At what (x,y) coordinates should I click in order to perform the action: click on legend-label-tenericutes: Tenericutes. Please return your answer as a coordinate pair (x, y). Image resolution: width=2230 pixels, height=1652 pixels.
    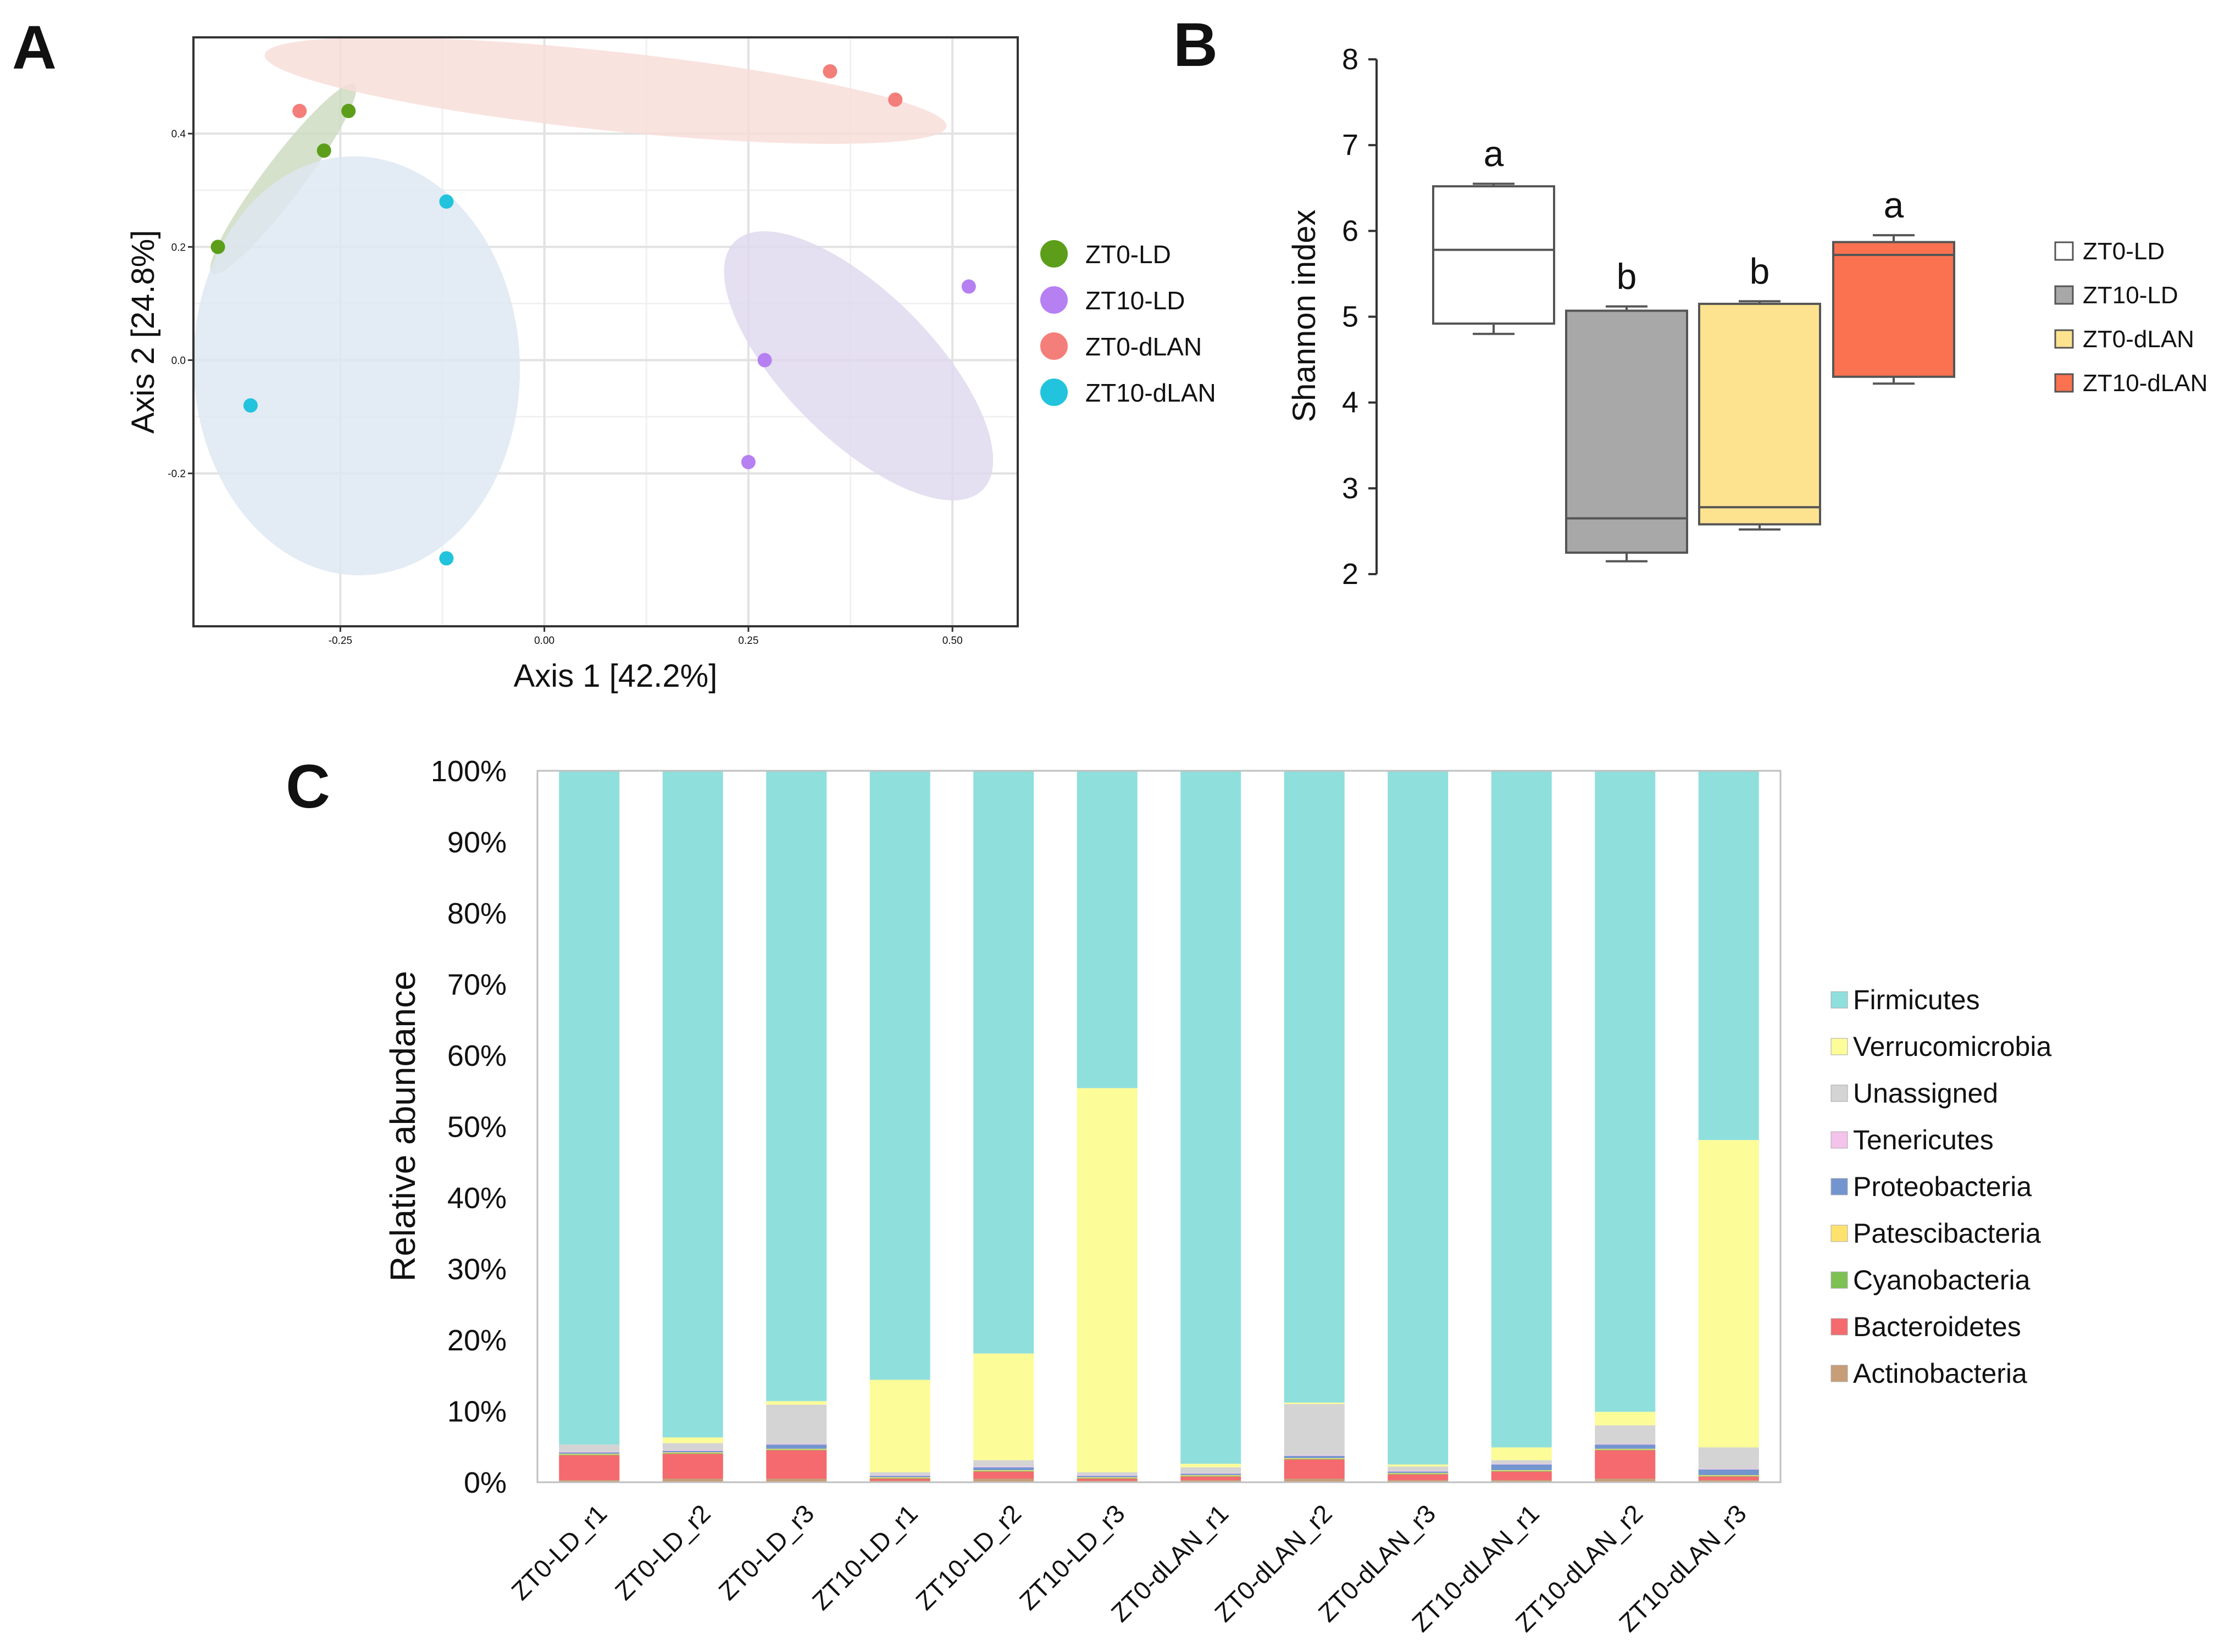
    Looking at the image, I should click on (1924, 1140).